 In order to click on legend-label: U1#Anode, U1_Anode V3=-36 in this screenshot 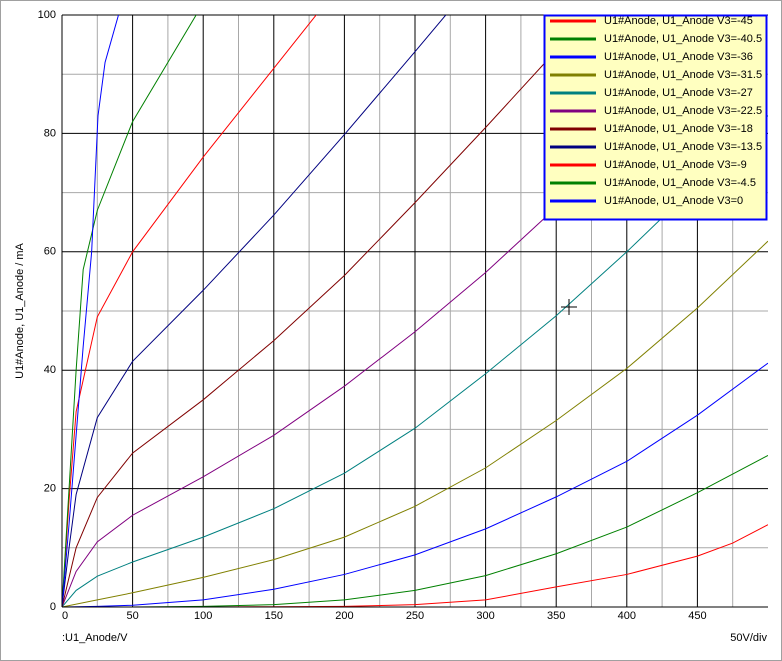, I will do `click(678, 57)`.